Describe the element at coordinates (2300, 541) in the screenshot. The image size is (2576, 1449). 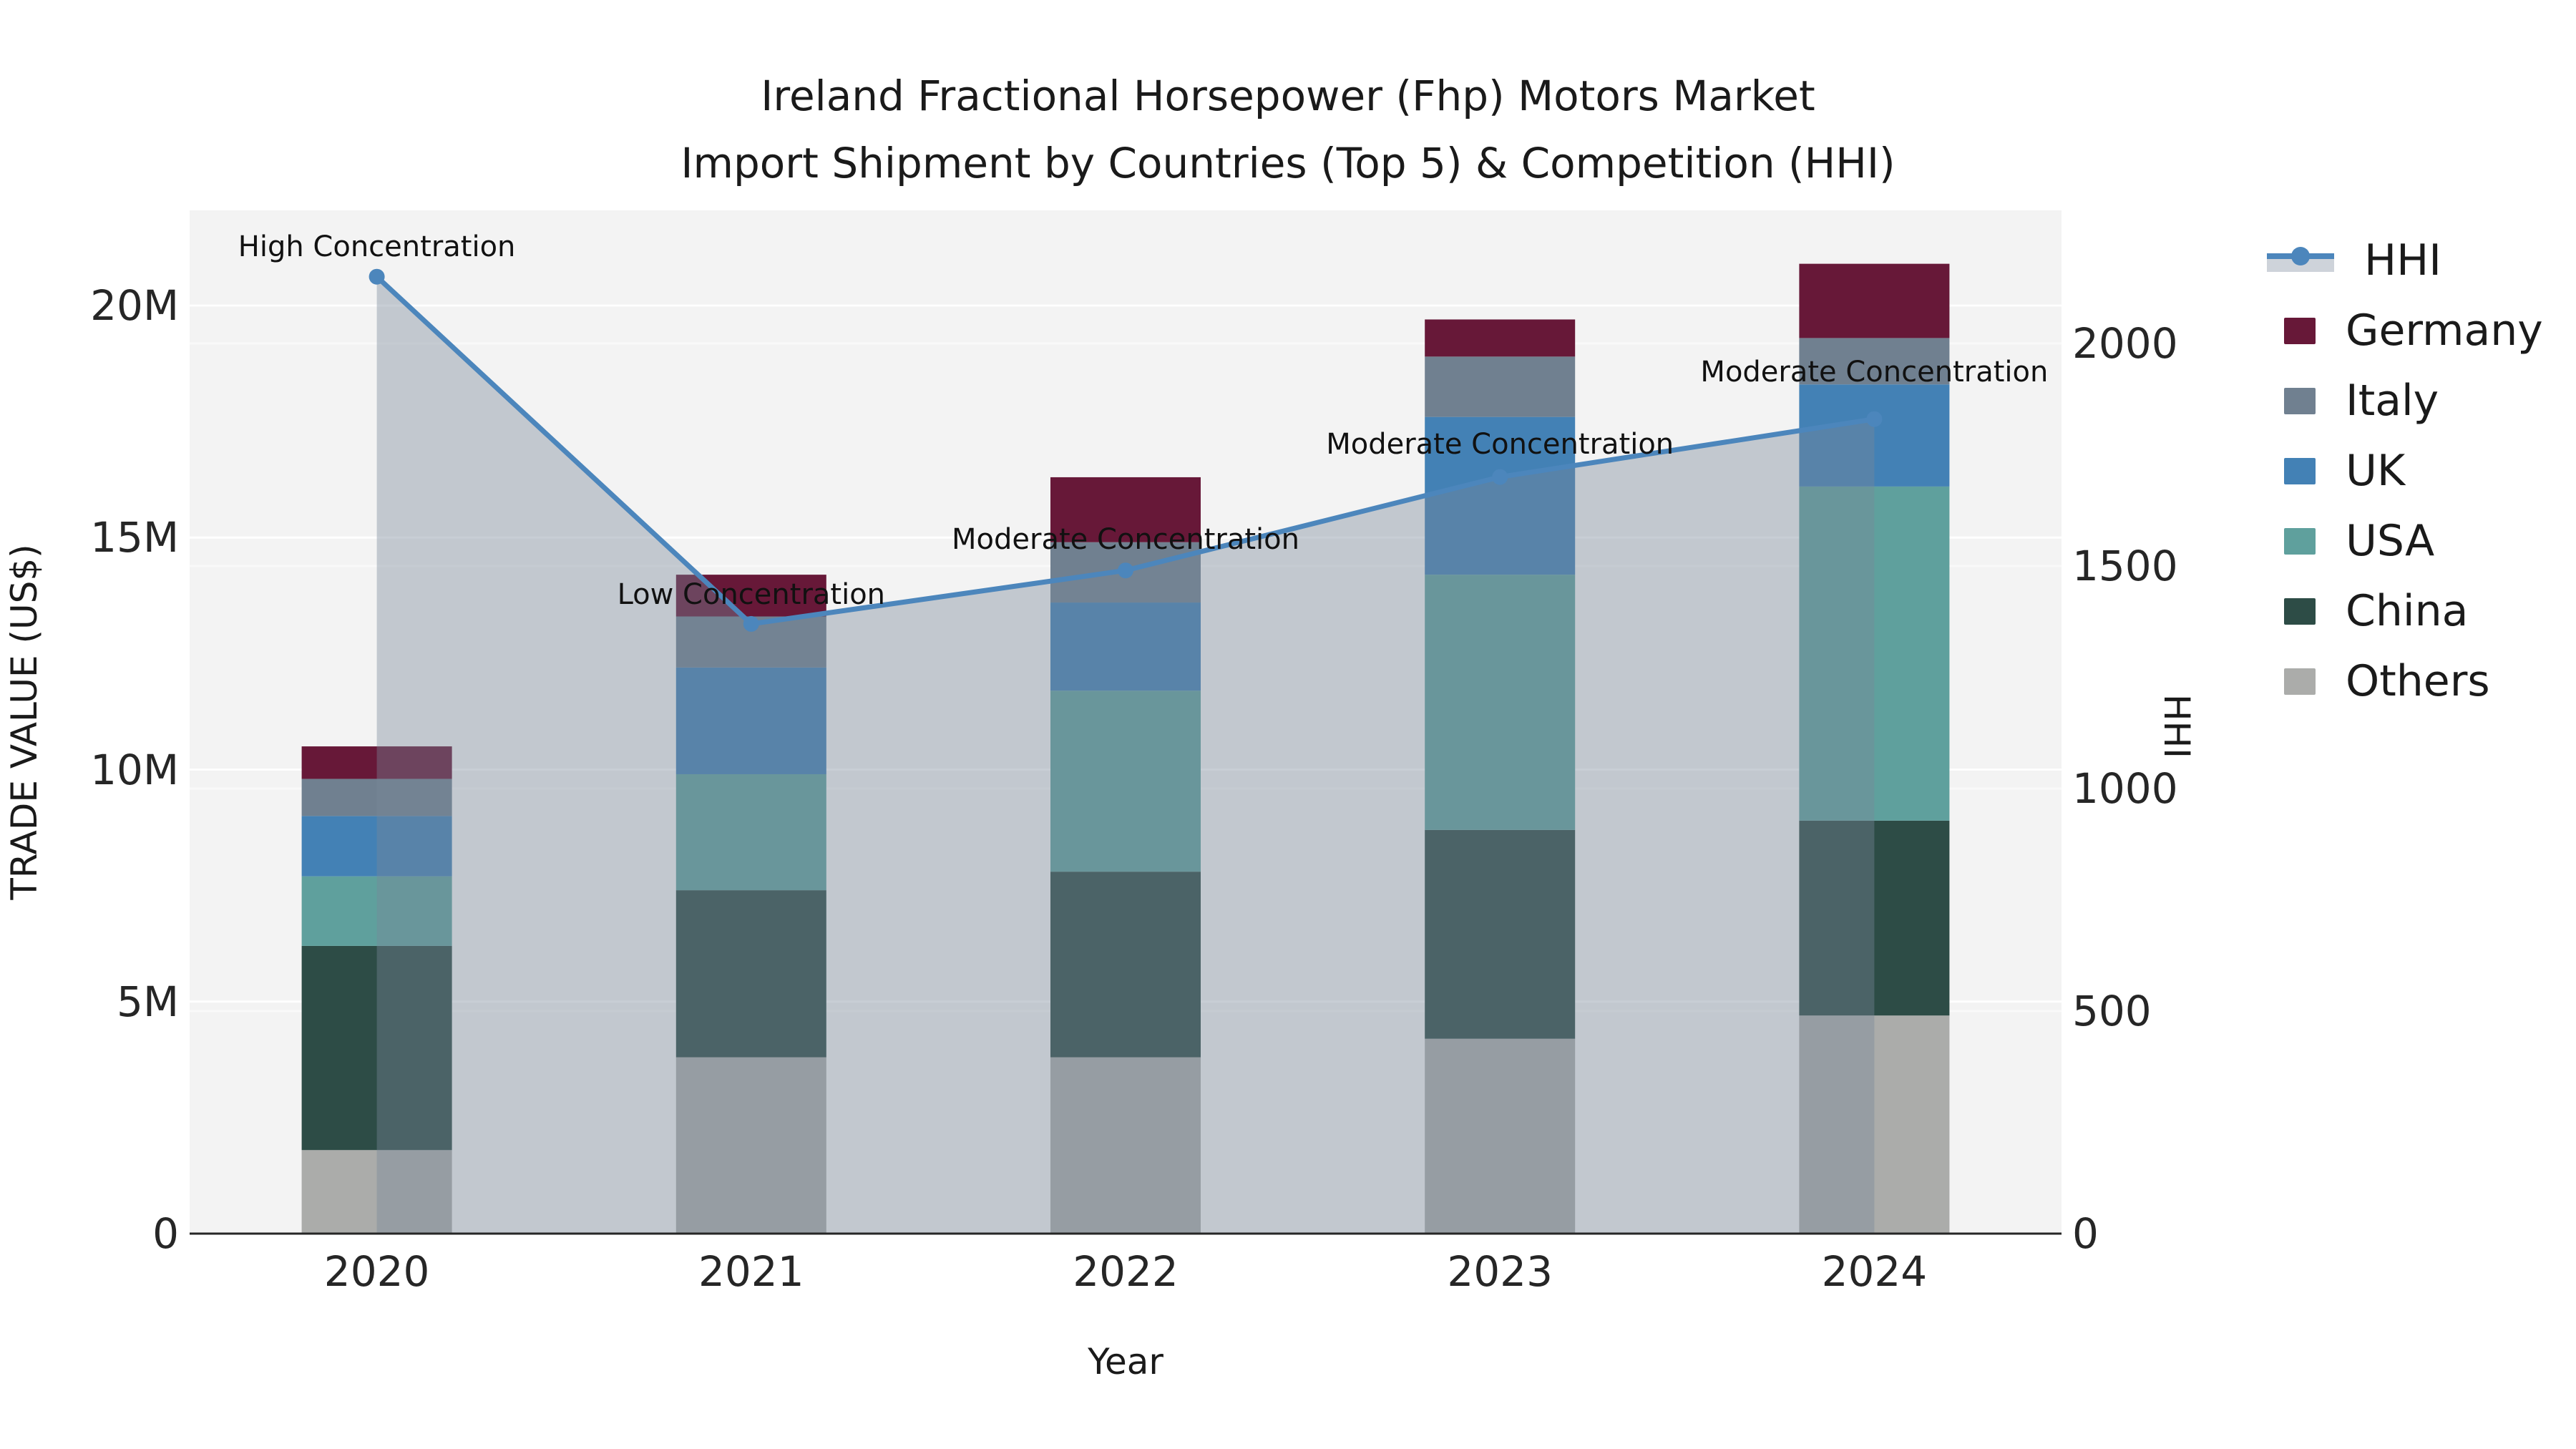
I see `legend-swatch-usa` at that location.